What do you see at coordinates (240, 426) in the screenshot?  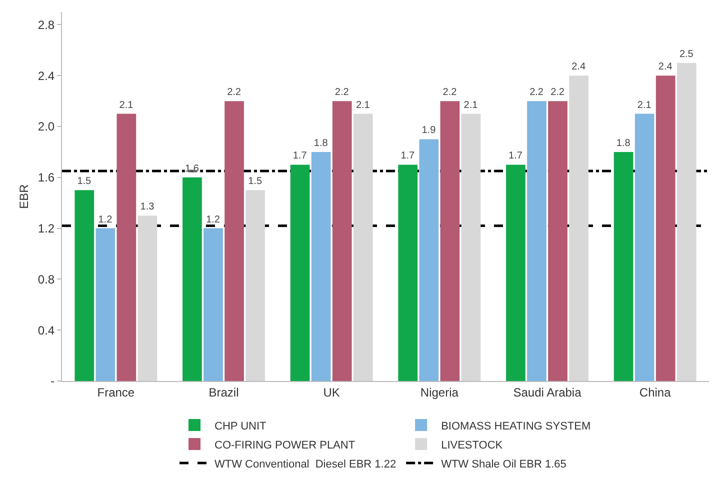 I see `legend-label: CHP UNIT` at bounding box center [240, 426].